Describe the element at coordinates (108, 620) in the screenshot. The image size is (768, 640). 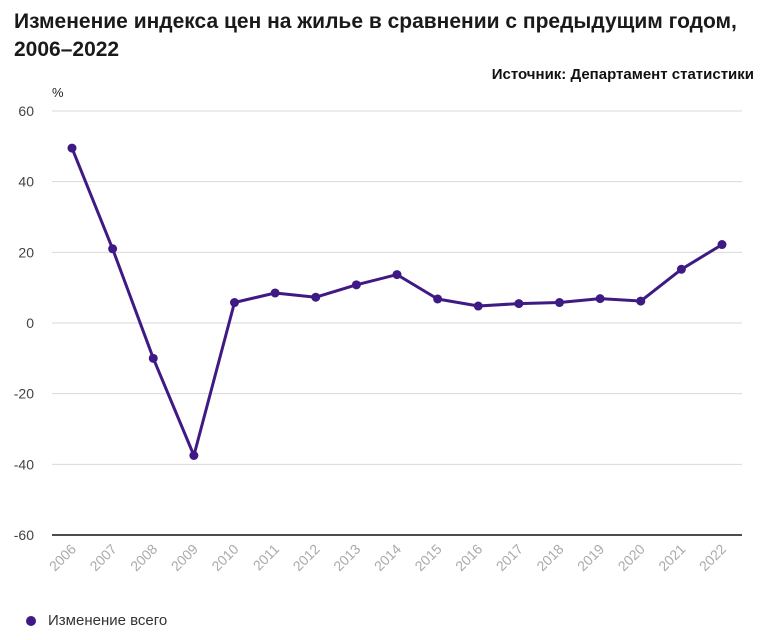
I see `legend-label: Изменение всего` at that location.